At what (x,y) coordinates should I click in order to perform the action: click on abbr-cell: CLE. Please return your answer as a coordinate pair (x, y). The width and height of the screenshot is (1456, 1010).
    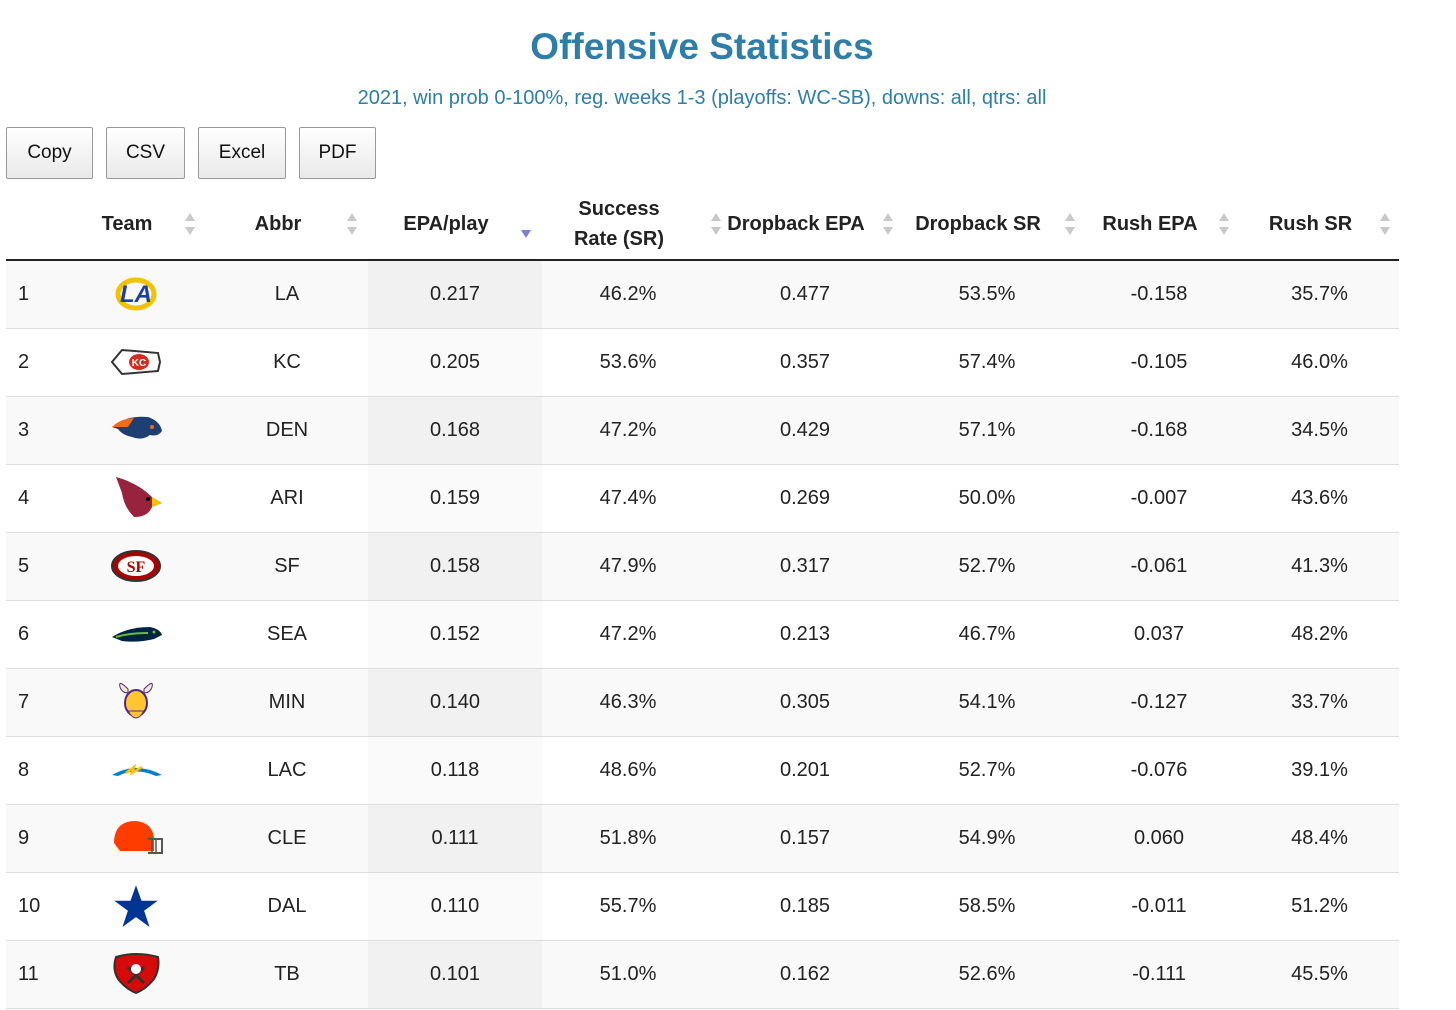
    Looking at the image, I should click on (287, 838).